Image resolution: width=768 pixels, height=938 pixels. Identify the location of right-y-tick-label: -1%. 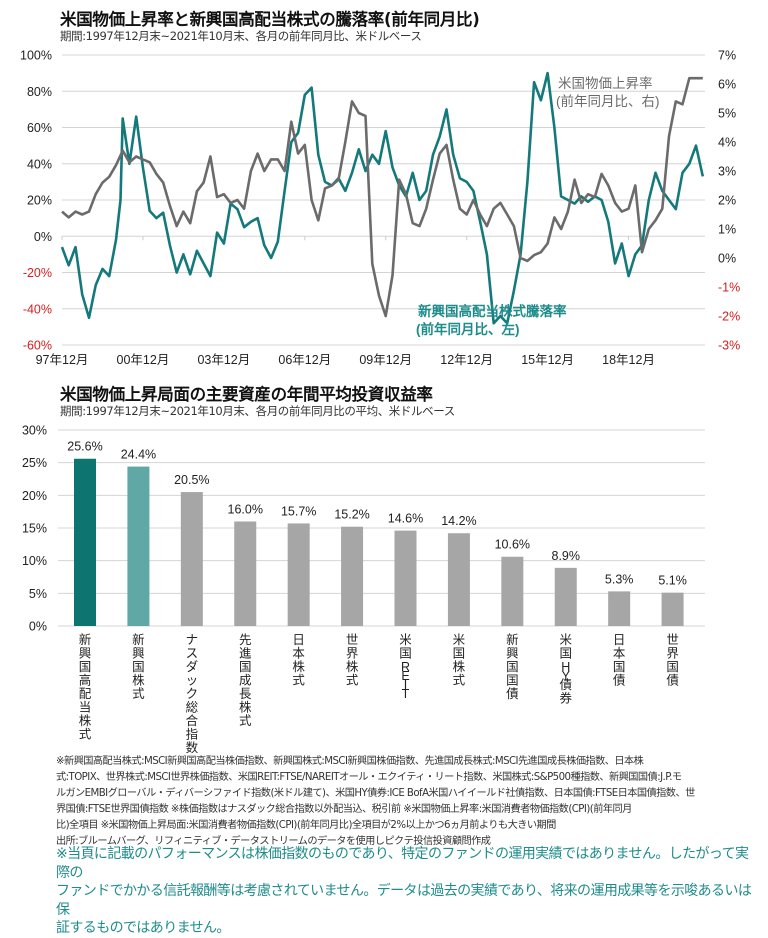
(729, 288).